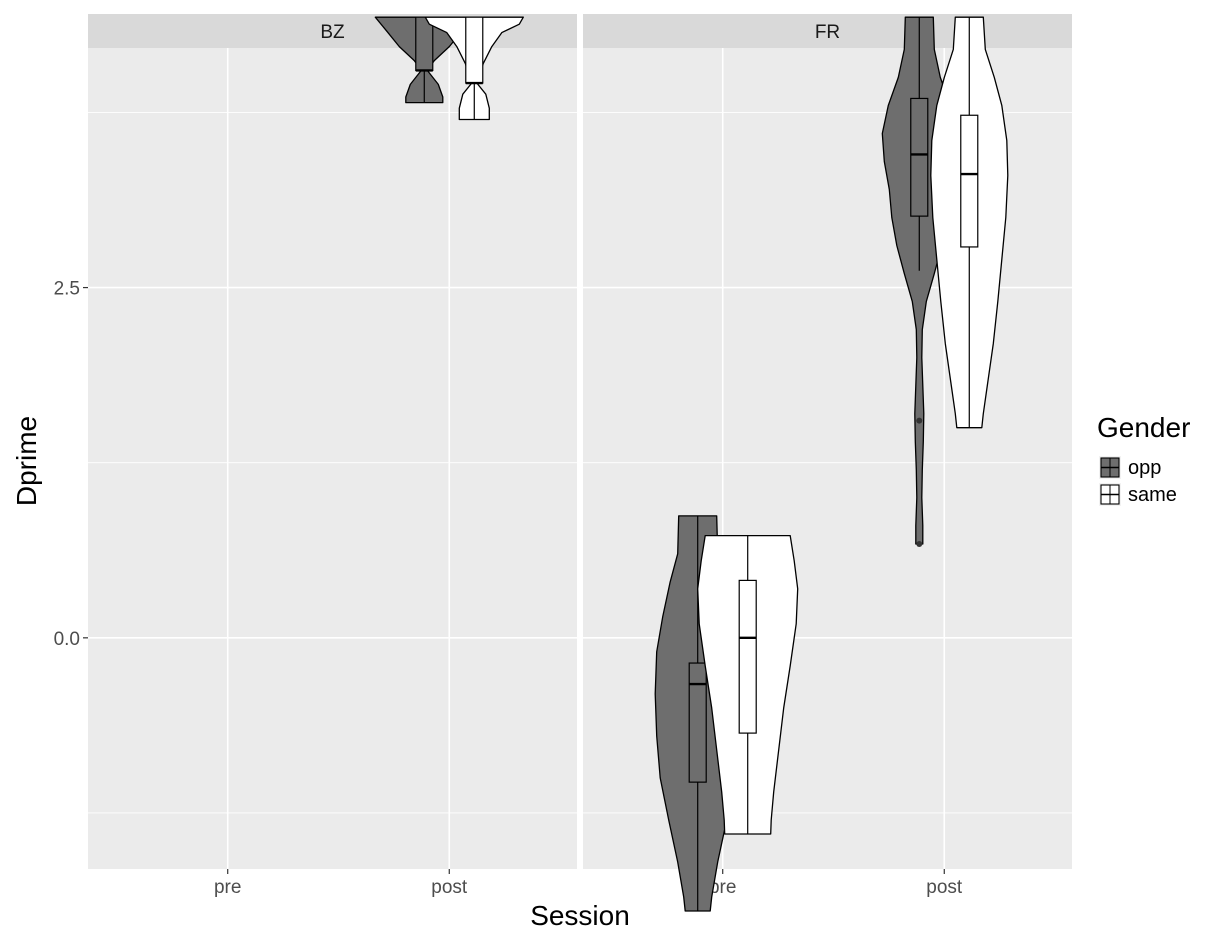 The width and height of the screenshot is (1207, 927). I want to click on legend-label: opp, so click(1144, 468).